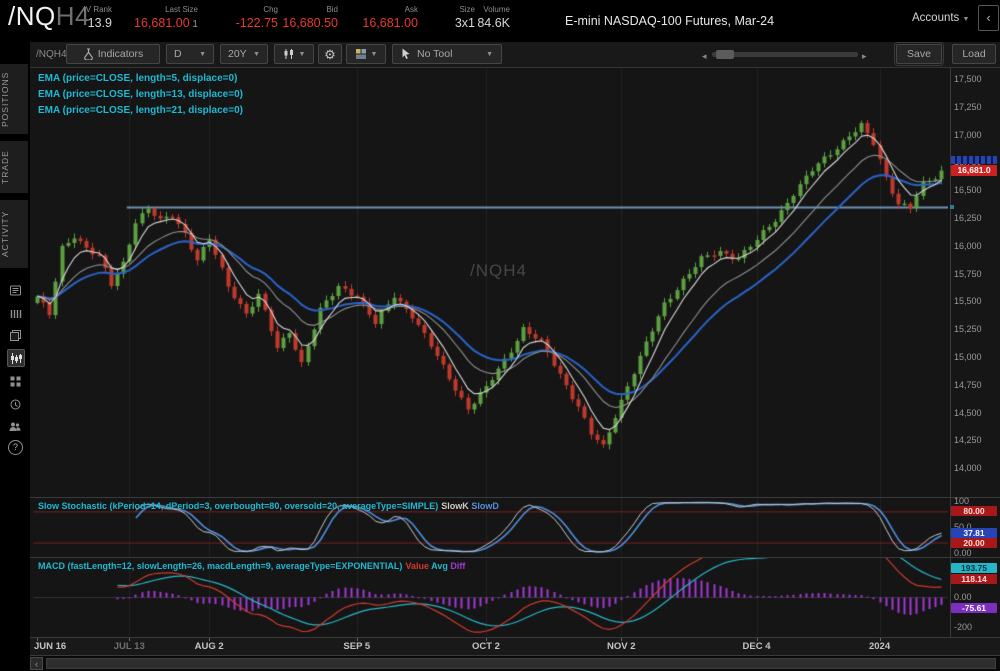  I want to click on symbol-month-code: H4, so click(72, 16).